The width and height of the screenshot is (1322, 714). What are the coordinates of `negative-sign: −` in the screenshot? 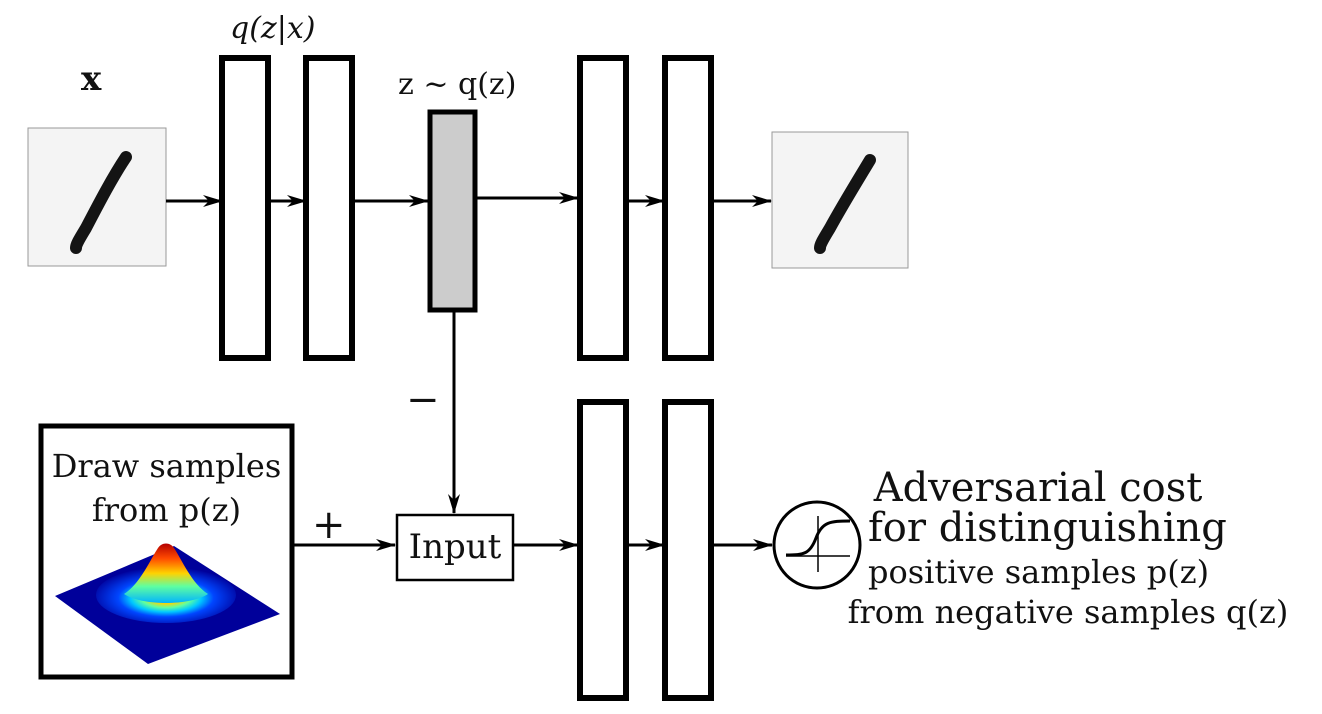 It's located at (423, 400).